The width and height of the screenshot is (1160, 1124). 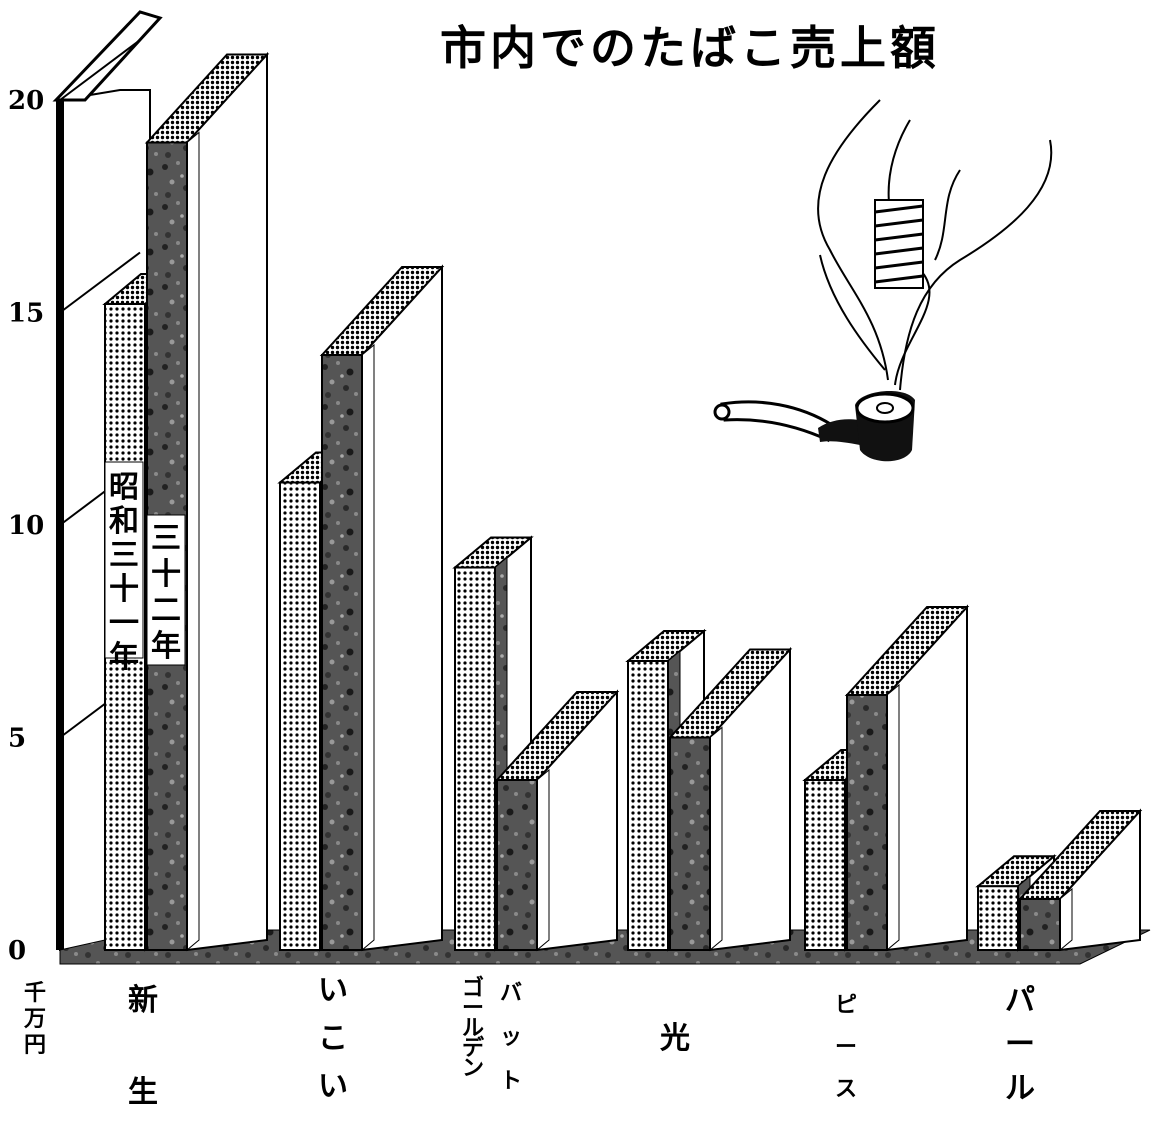 I want to click on category-char: ト, so click(x=511, y=1081).